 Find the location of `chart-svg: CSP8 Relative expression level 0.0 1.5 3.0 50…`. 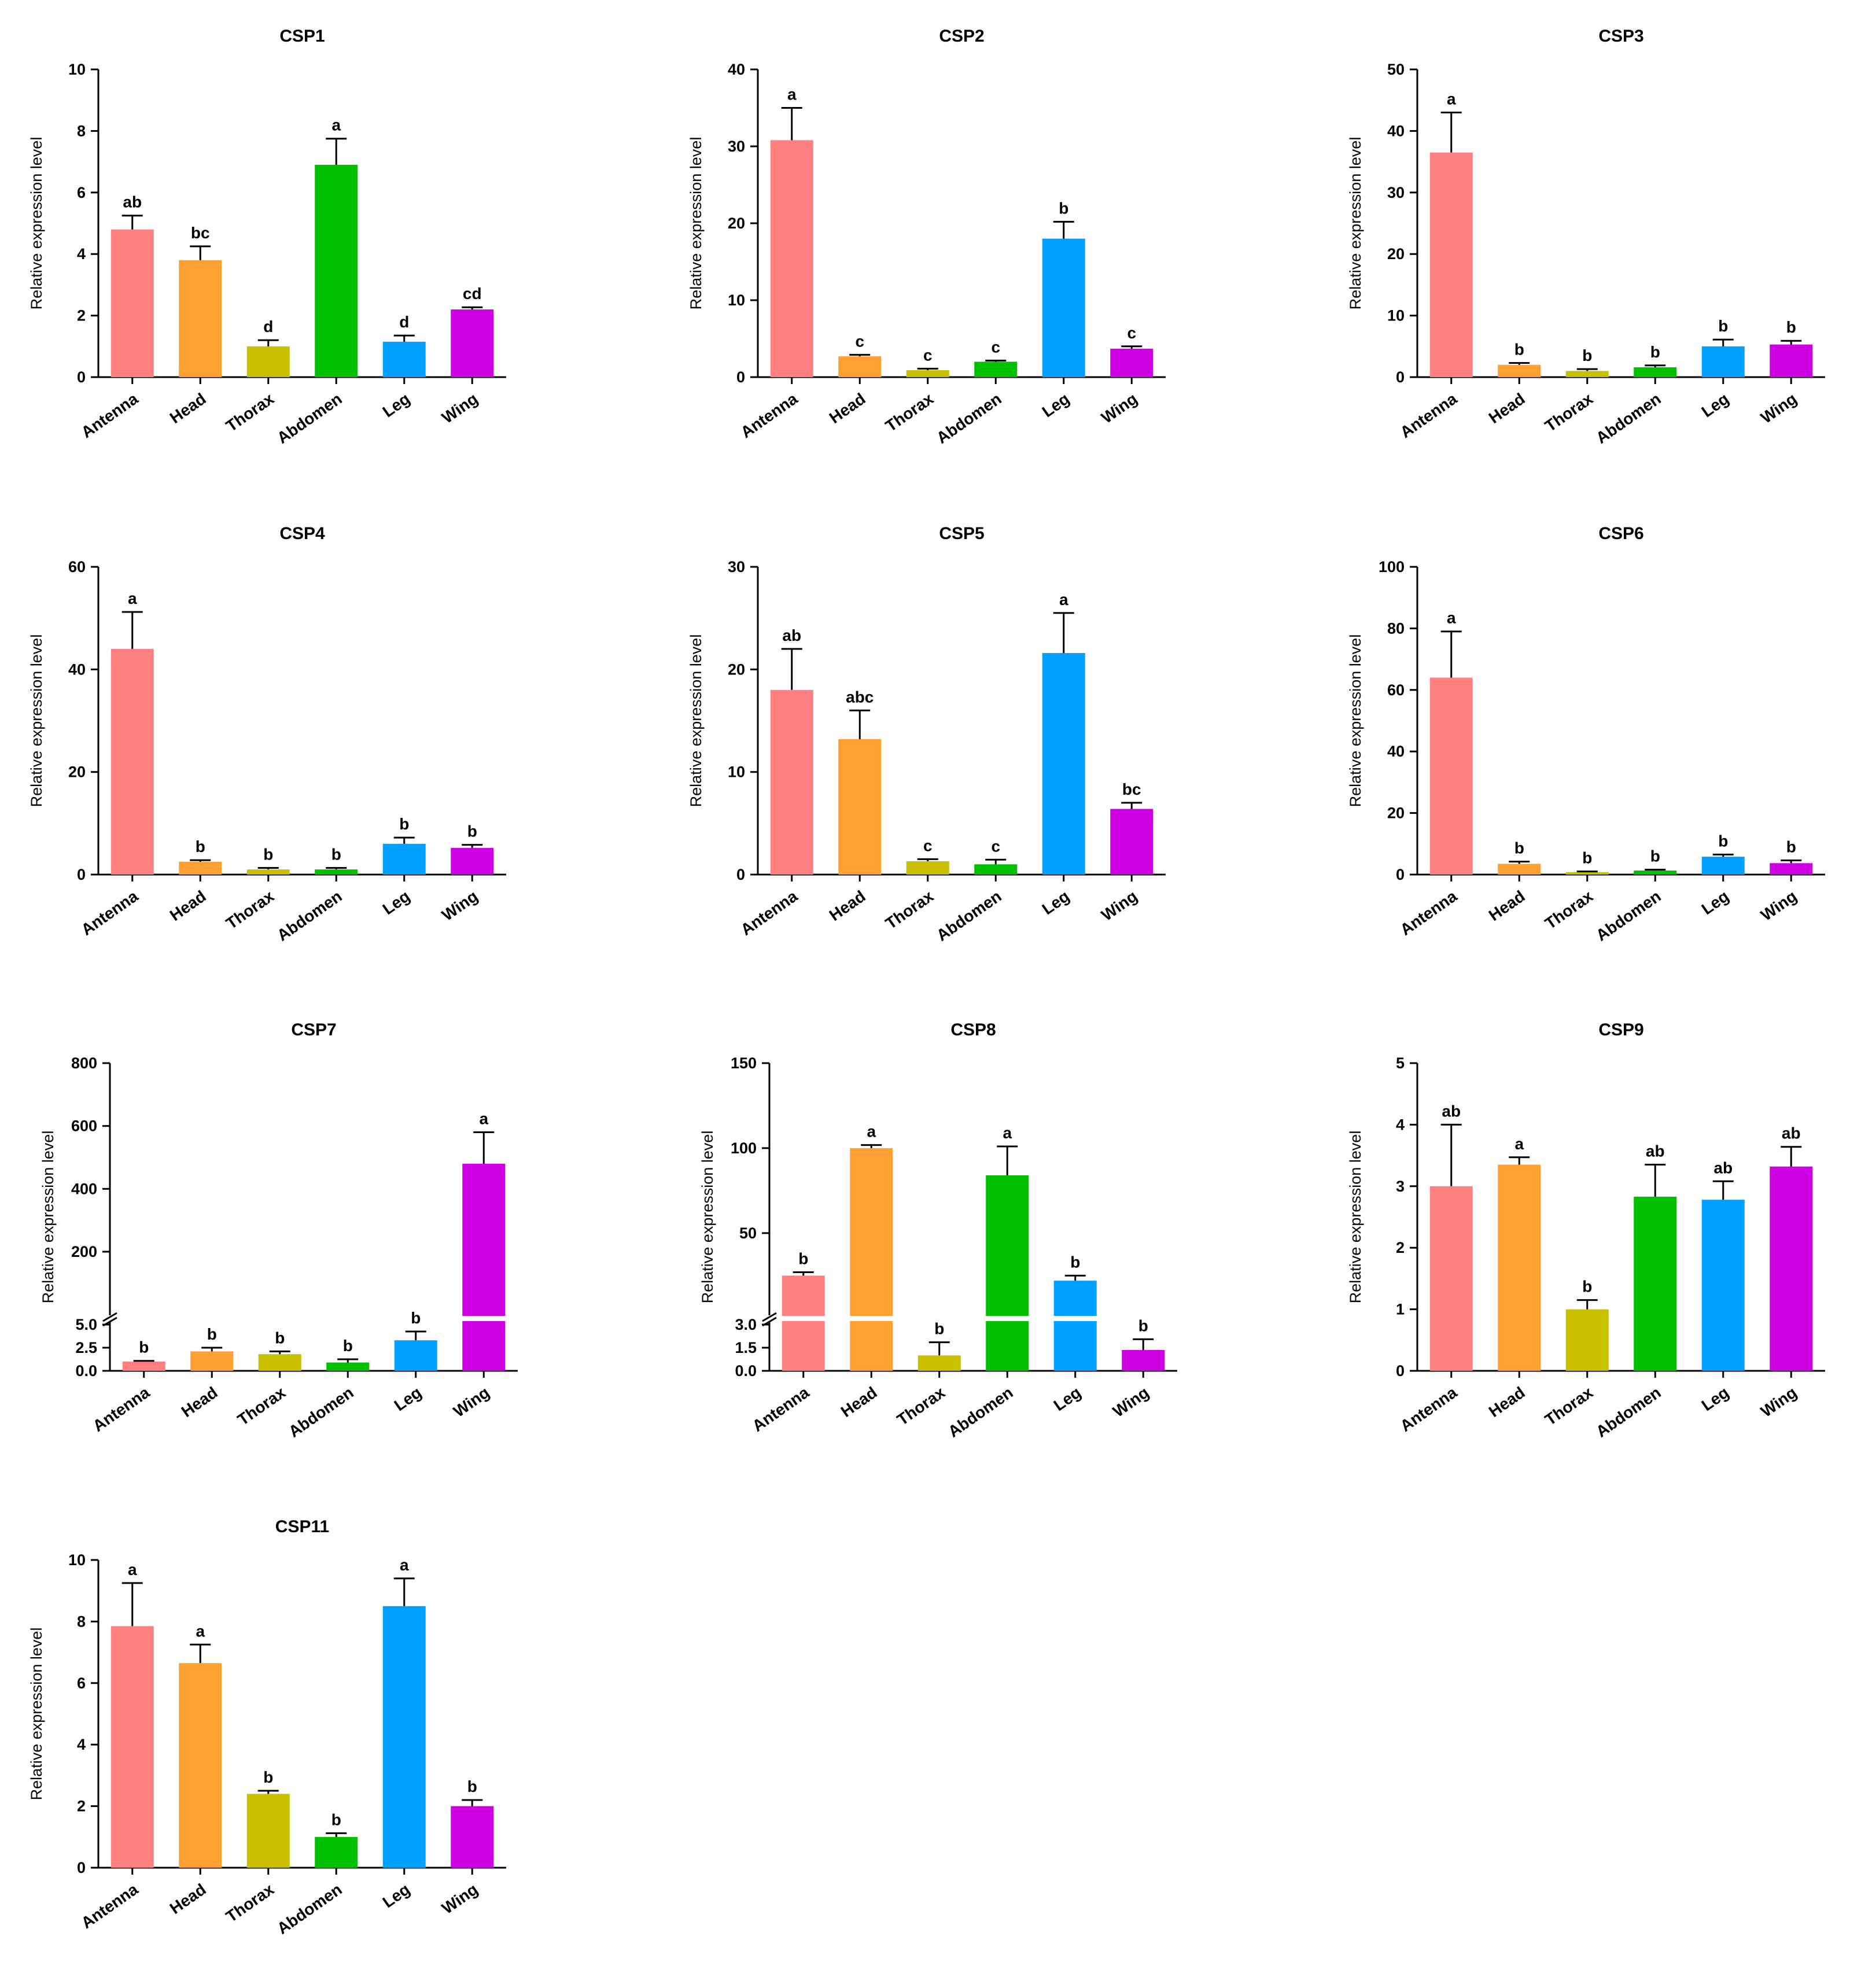

chart-svg: CSP8 Relative expression level 0.0 1.5 3.0 50… is located at coordinates (938, 1230).